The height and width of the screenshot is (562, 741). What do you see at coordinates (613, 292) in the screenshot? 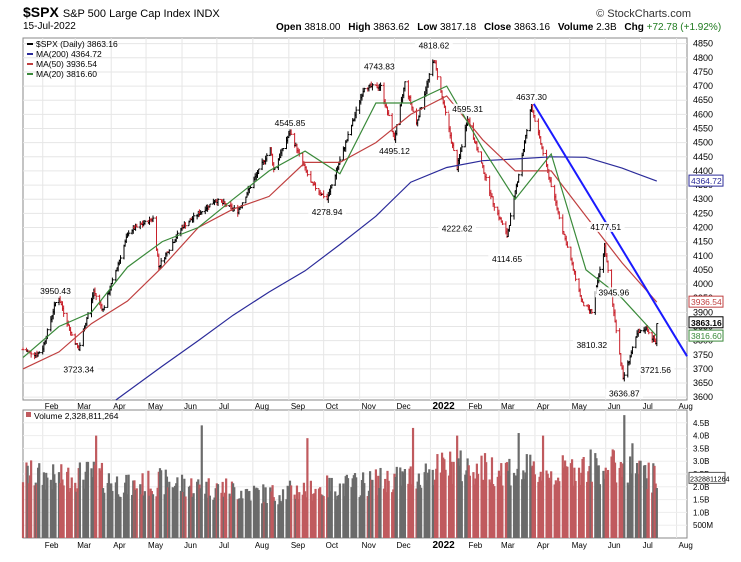
I see `price-annotation: 3945.96` at bounding box center [613, 292].